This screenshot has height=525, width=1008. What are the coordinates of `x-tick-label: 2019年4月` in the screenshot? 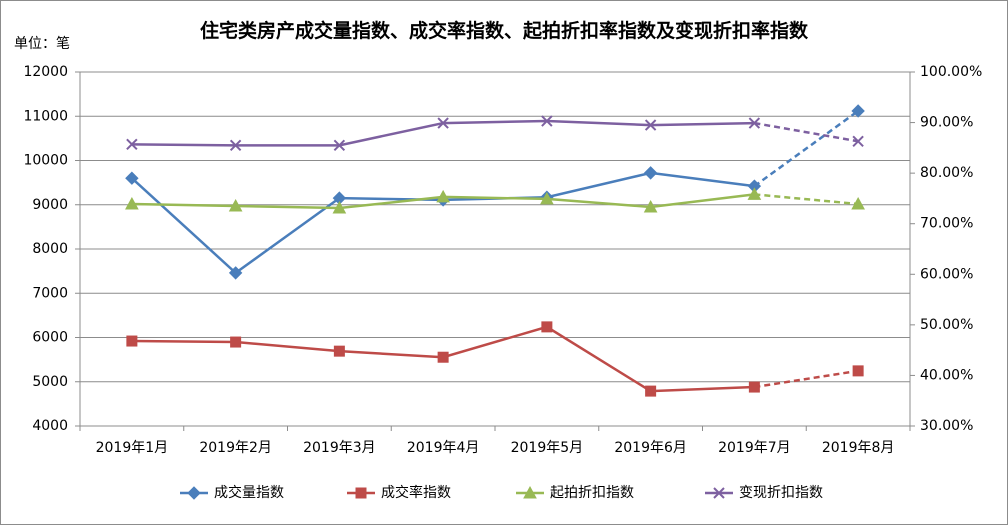 It's located at (443, 448).